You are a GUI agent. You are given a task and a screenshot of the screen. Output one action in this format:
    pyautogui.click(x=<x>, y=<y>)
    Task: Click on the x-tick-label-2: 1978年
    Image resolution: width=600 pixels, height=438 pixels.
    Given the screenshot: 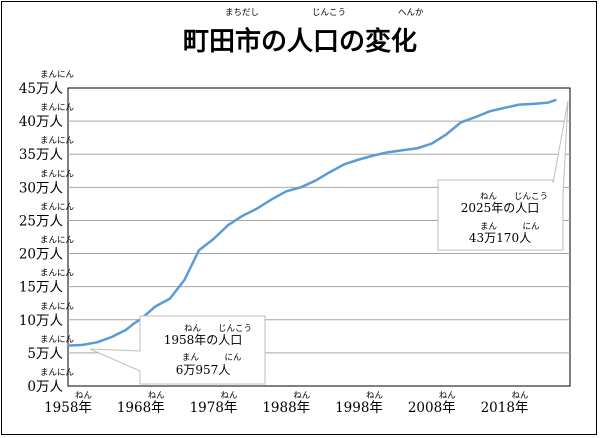 What is the action you would take?
    pyautogui.click(x=214, y=408)
    